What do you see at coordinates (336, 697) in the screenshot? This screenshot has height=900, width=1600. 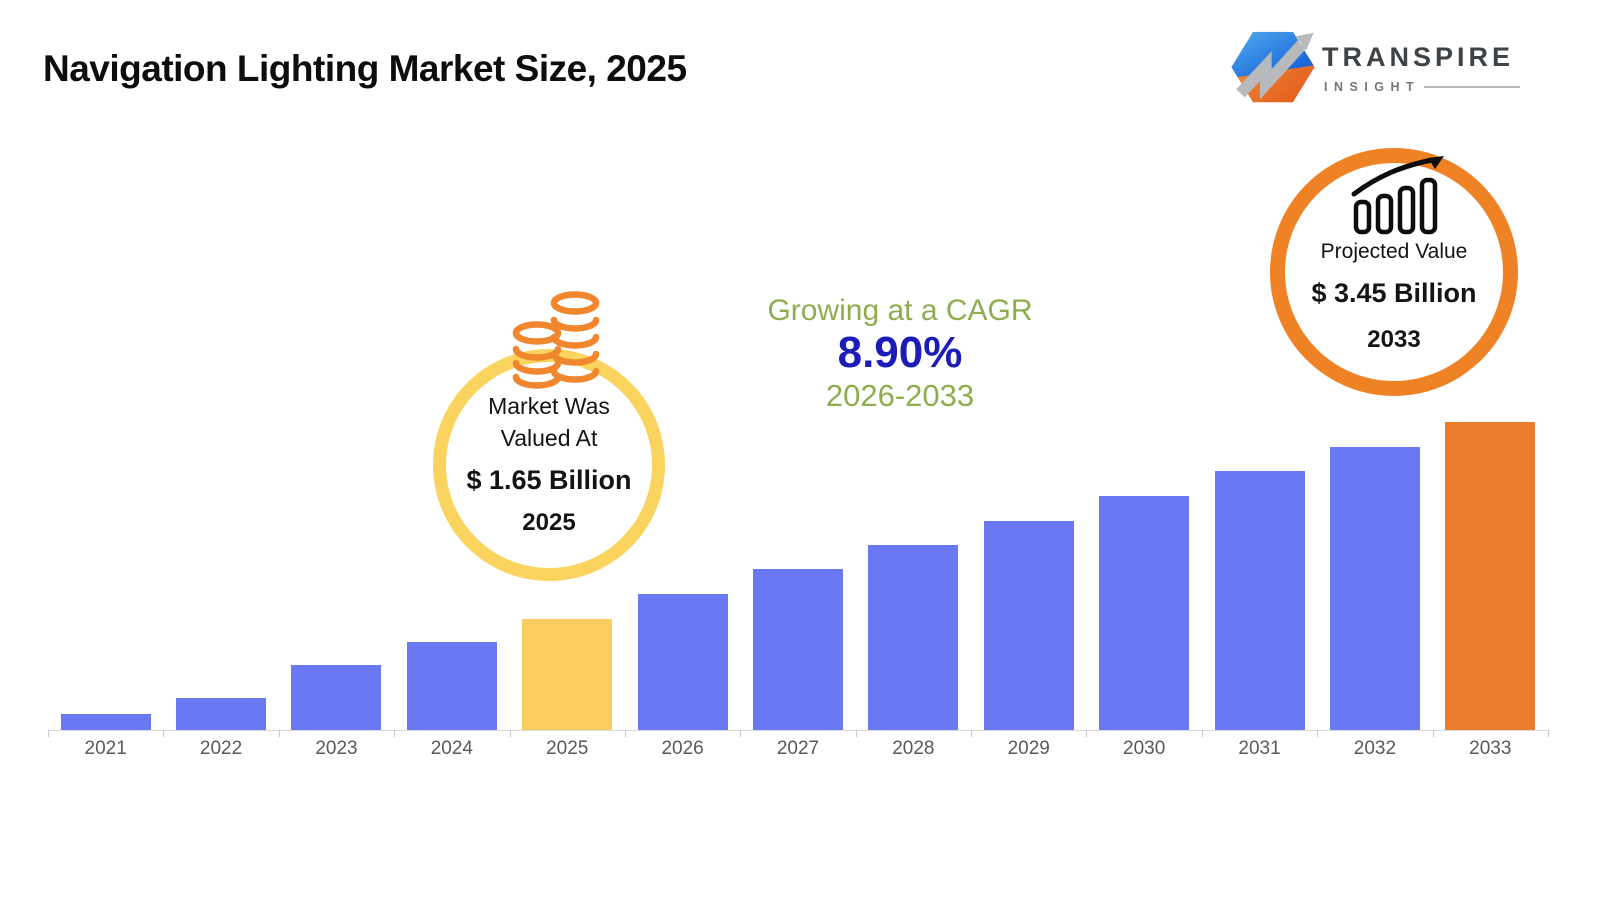 I see `bar-2023` at bounding box center [336, 697].